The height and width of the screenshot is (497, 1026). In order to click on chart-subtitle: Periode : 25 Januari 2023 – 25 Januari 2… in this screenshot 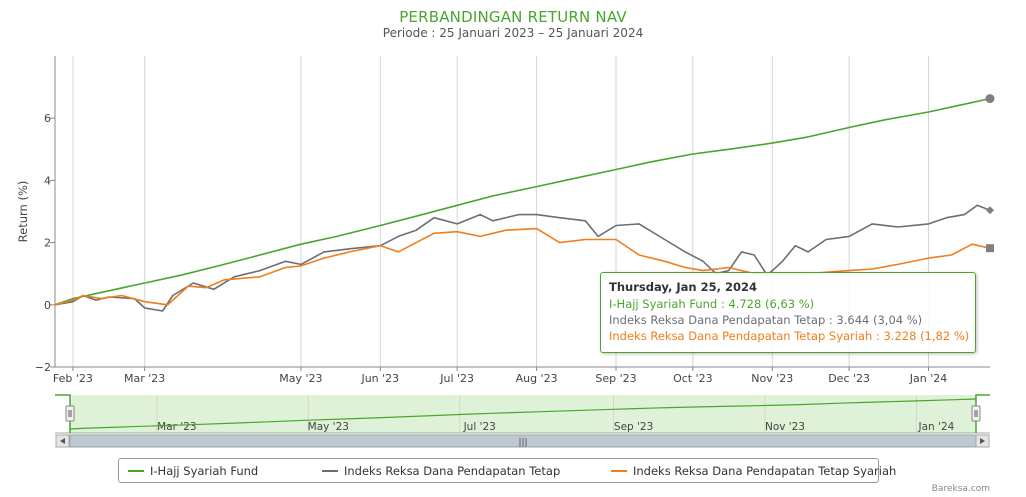, I will do `click(513, 33)`.